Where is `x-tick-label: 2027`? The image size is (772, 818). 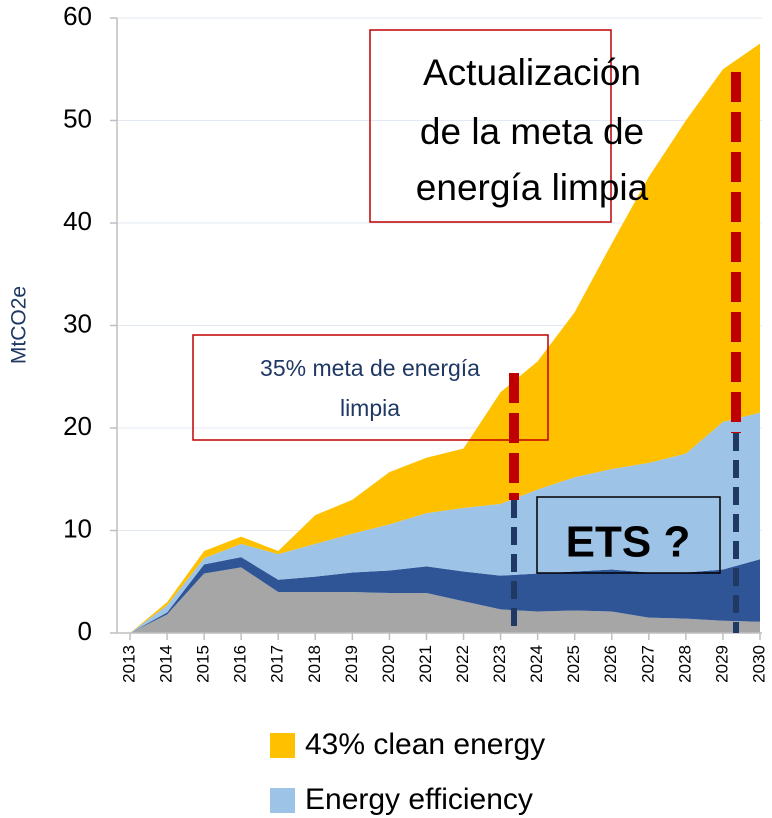
x-tick-label: 2027 is located at coordinates (647, 664).